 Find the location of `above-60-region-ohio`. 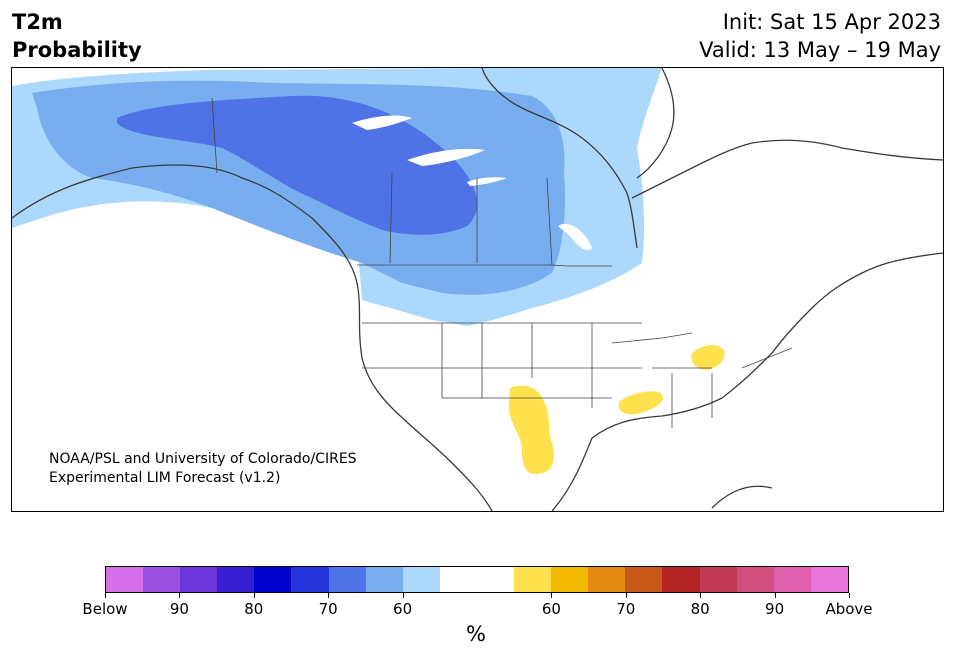

above-60-region-ohio is located at coordinates (708, 357).